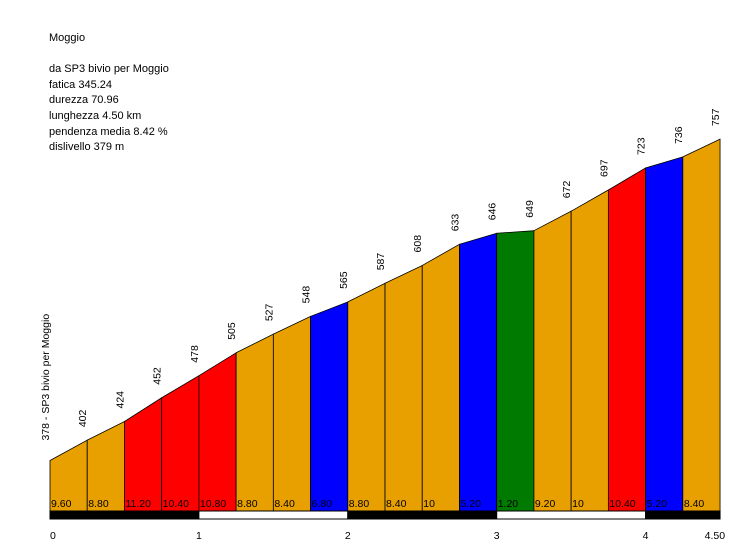 This screenshot has width=750, height=550. I want to click on start-elevation-label: 378 - SP3 bivio per Moggio, so click(46, 377).